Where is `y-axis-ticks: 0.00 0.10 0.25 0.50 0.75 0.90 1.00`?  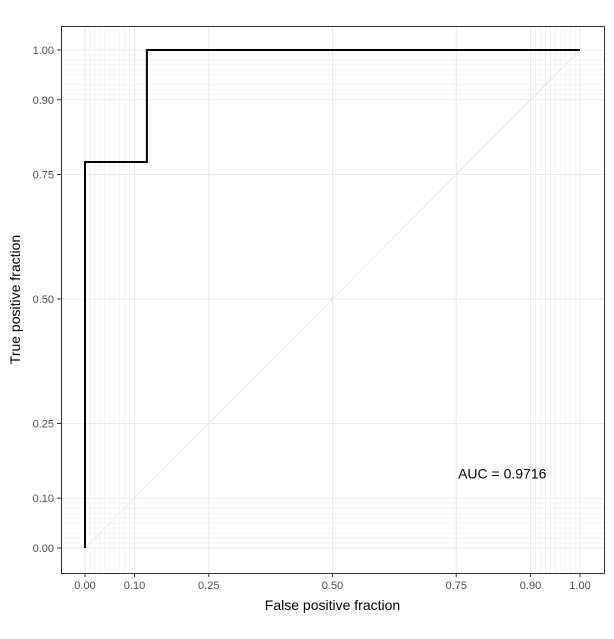
y-axis-ticks: 0.00 0.10 0.25 0.50 0.75 0.90 1.00 is located at coordinates (47, 300).